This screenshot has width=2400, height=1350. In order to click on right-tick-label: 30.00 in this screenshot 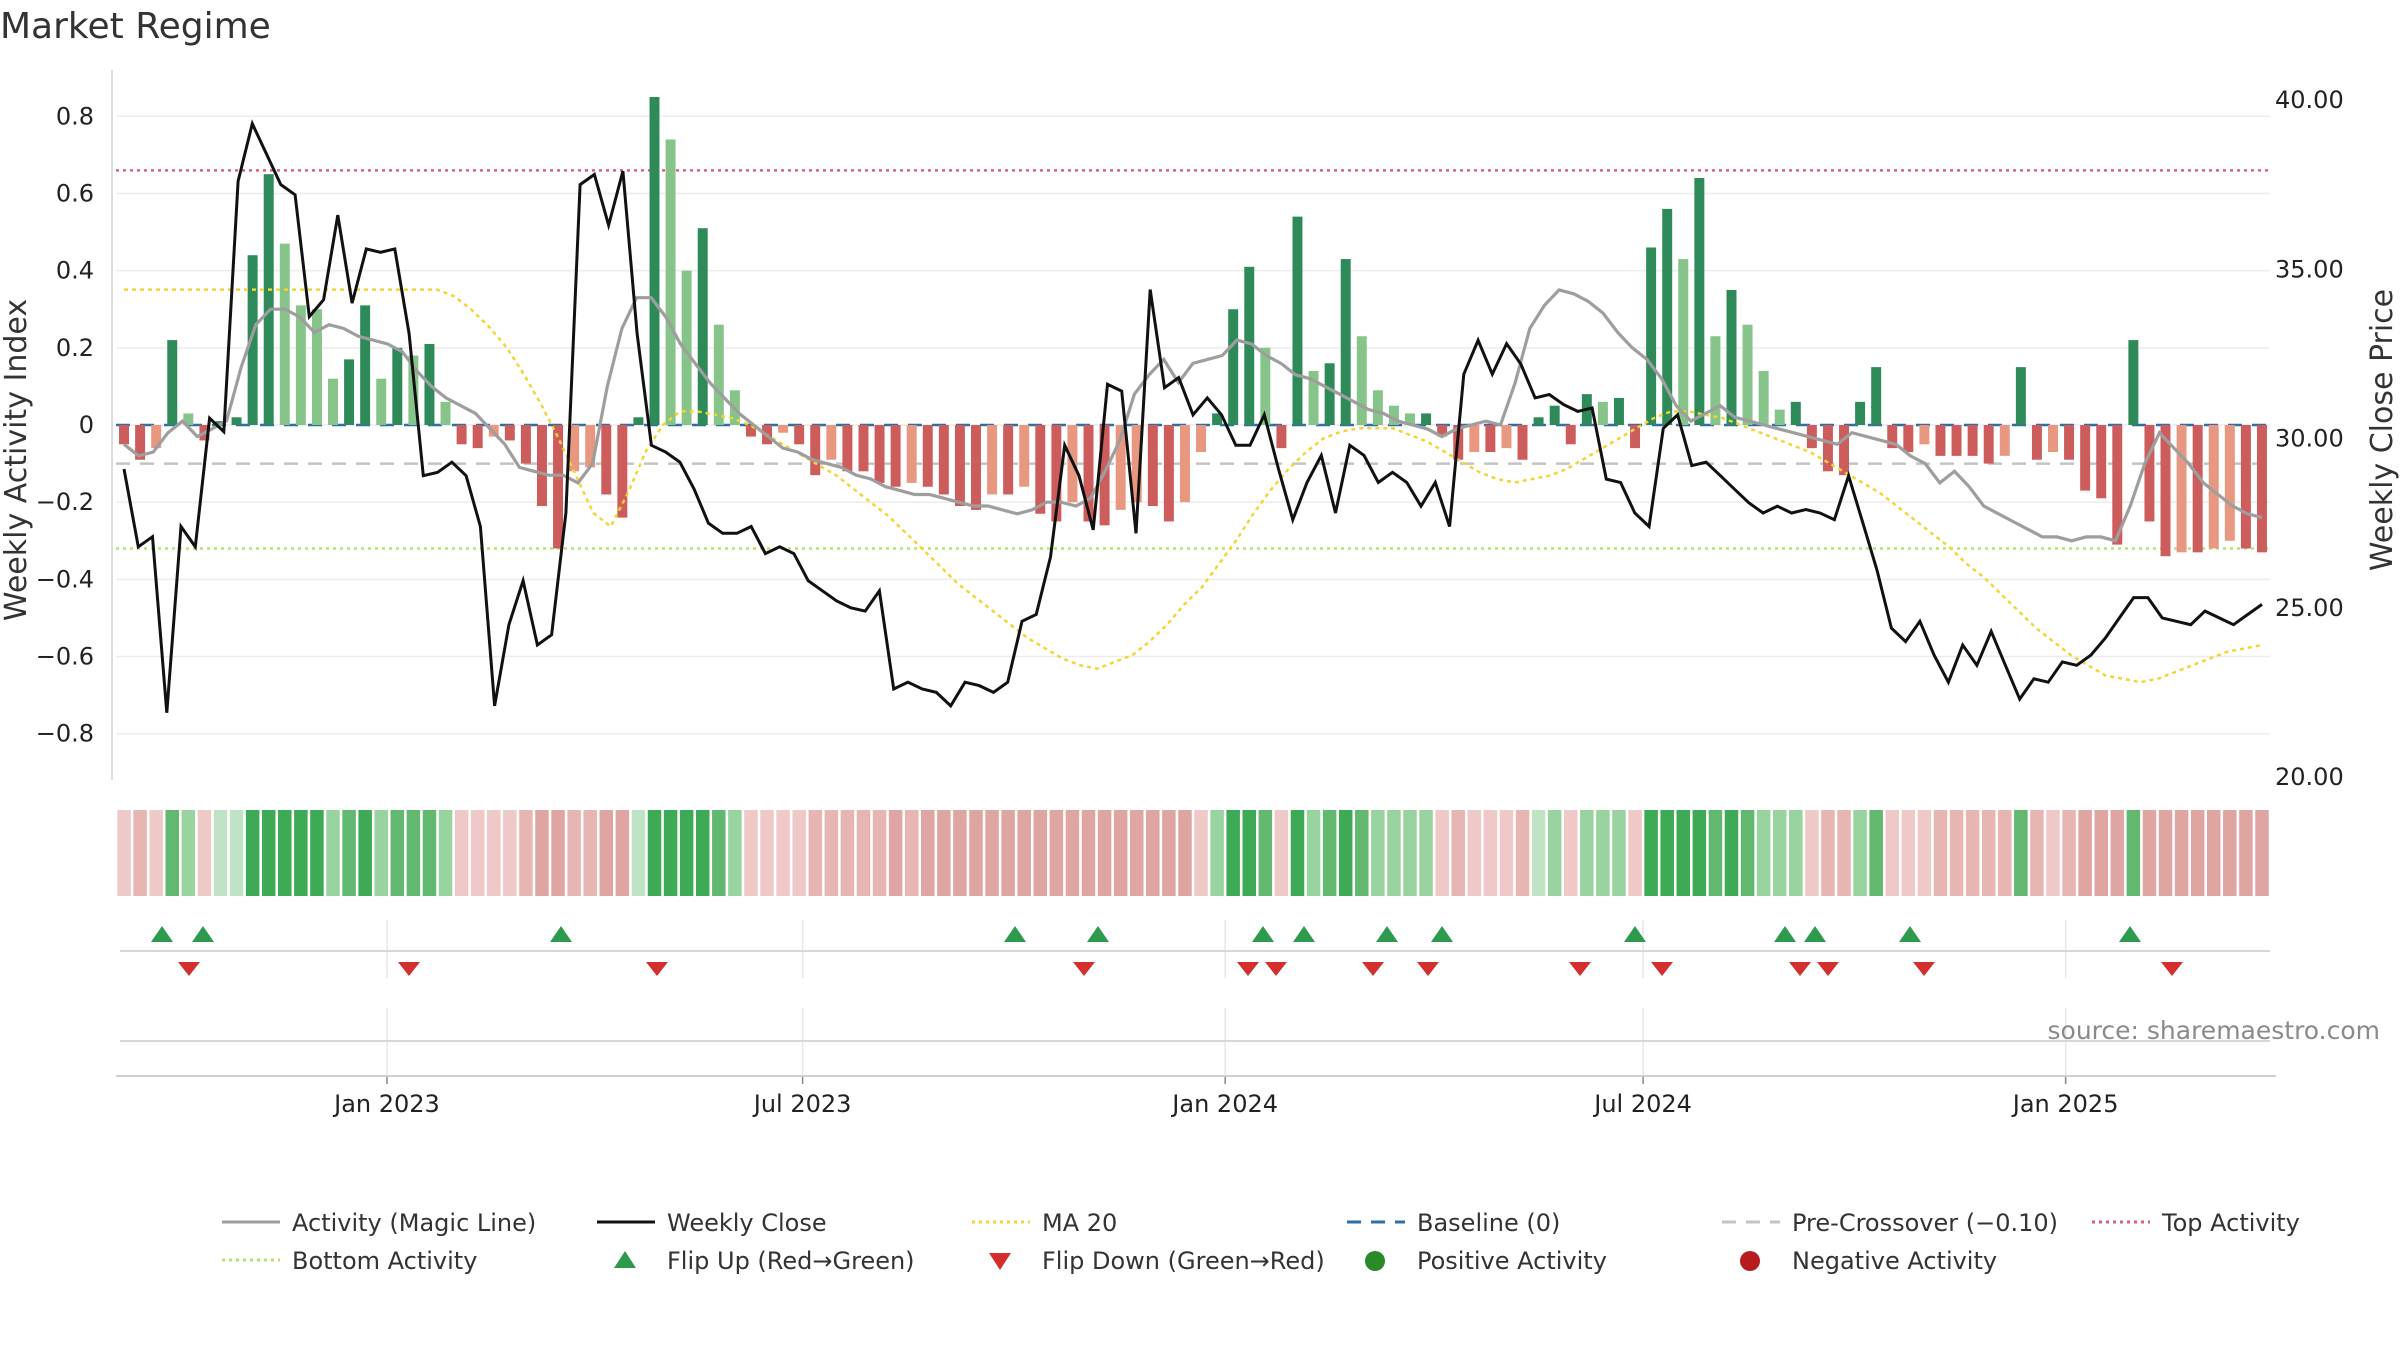, I will do `click(2309, 439)`.